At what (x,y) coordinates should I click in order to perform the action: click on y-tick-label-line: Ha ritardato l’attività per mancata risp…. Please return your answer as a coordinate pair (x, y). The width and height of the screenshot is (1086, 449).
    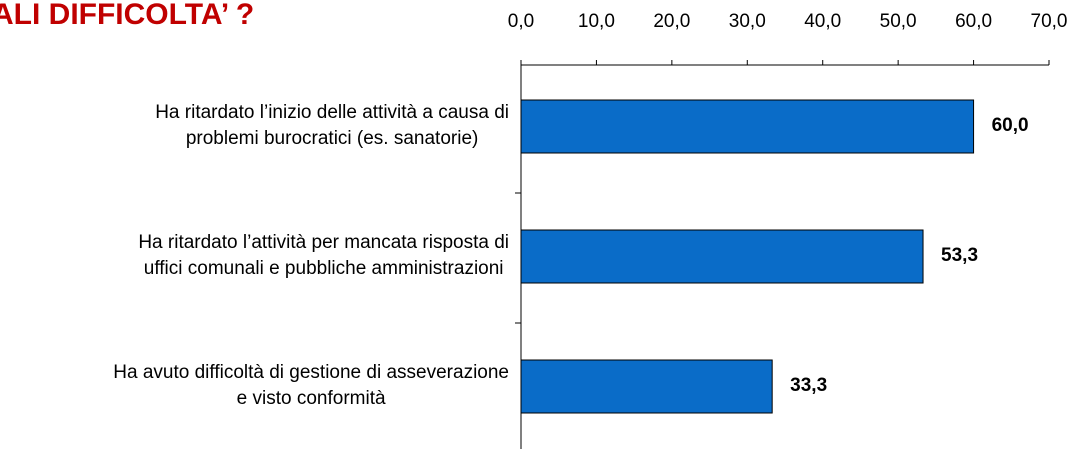
    Looking at the image, I should click on (323, 242).